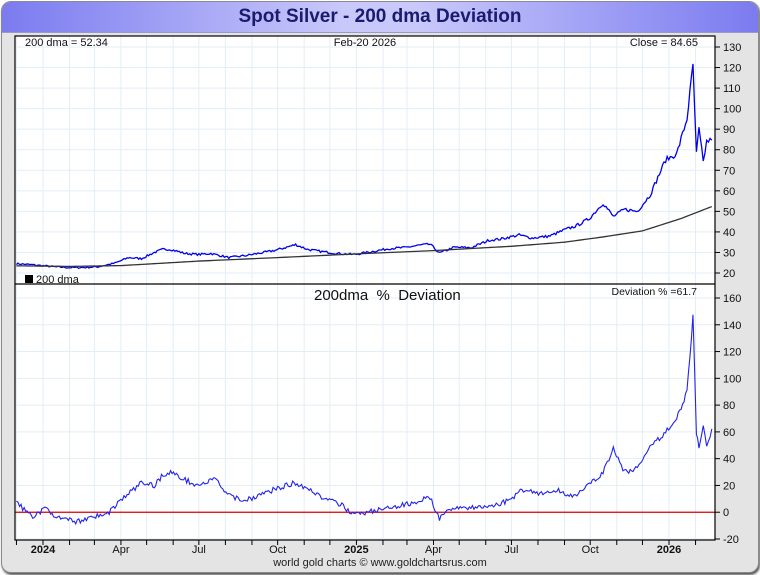  Describe the element at coordinates (654, 292) in the screenshot. I see `deviation-value-label: Deviation % =61.7` at that location.